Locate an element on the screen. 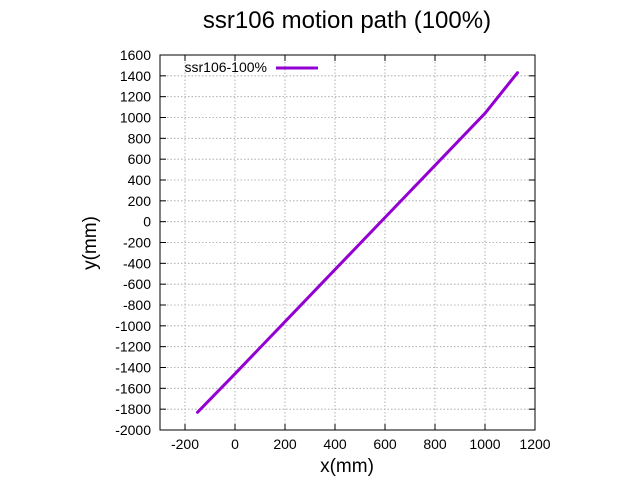 The width and height of the screenshot is (640, 480). y-tick-label: -2000 is located at coordinates (133, 430).